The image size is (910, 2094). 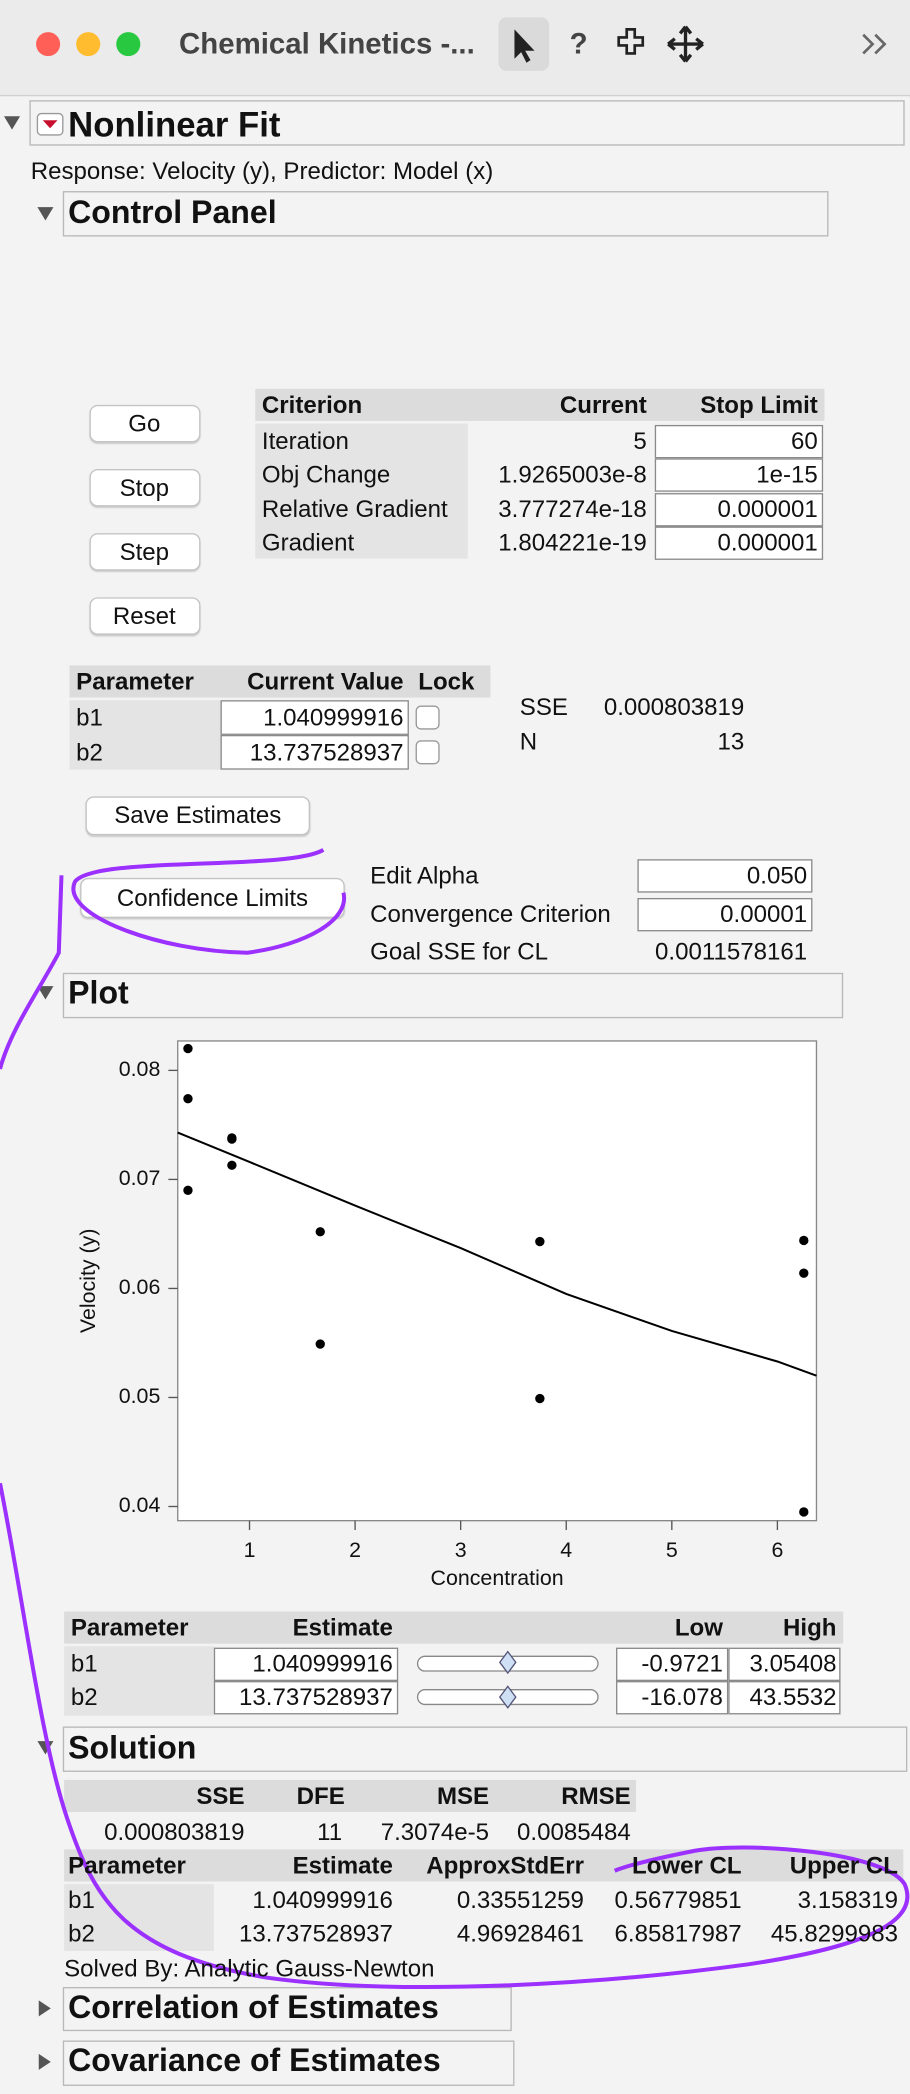 What do you see at coordinates (759, 405) in the screenshot?
I see `column-header: Stop Limit` at bounding box center [759, 405].